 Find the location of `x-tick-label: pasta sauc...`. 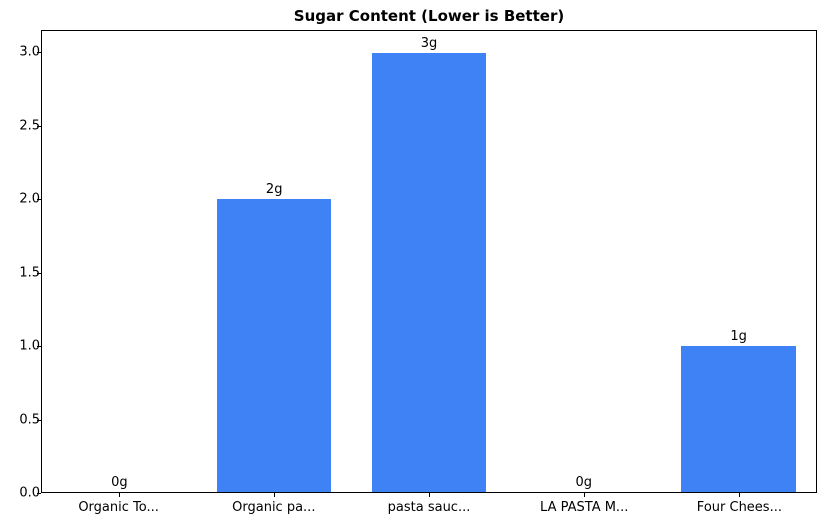

x-tick-label: pasta sauc... is located at coordinates (429, 507).